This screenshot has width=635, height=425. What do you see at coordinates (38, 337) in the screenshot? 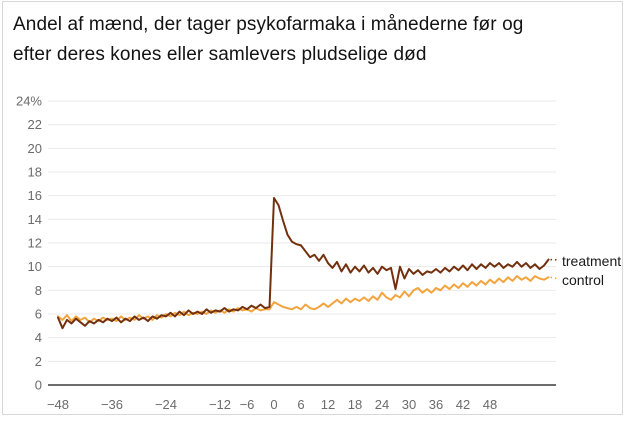
I see `y-tick-label: 4` at bounding box center [38, 337].